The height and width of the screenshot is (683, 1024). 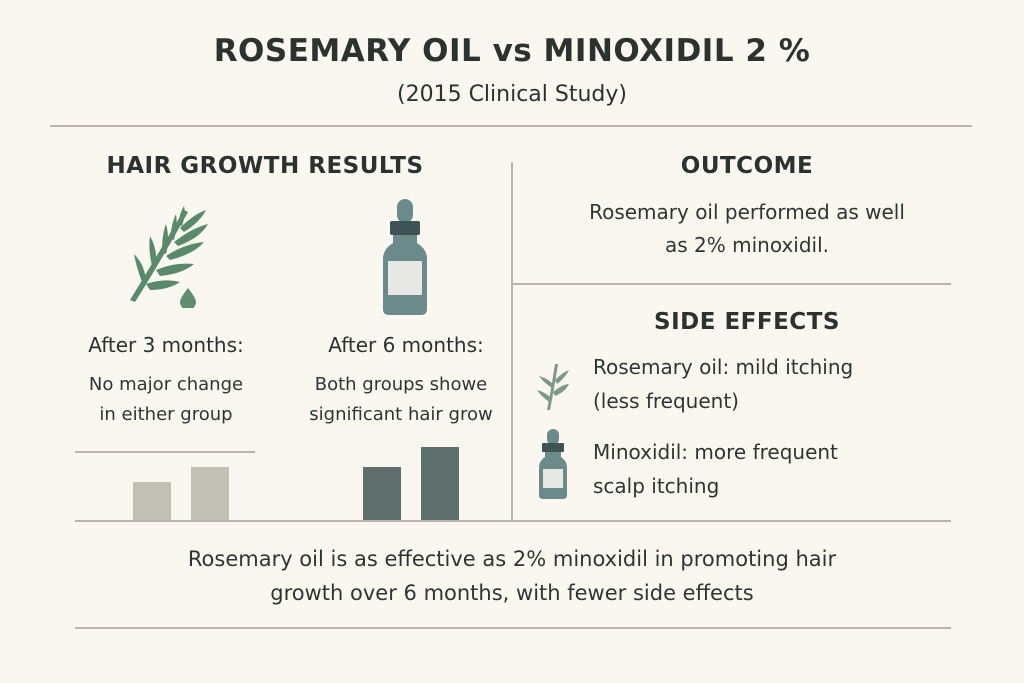 What do you see at coordinates (405, 257) in the screenshot?
I see `dropper-bottle-icon` at bounding box center [405, 257].